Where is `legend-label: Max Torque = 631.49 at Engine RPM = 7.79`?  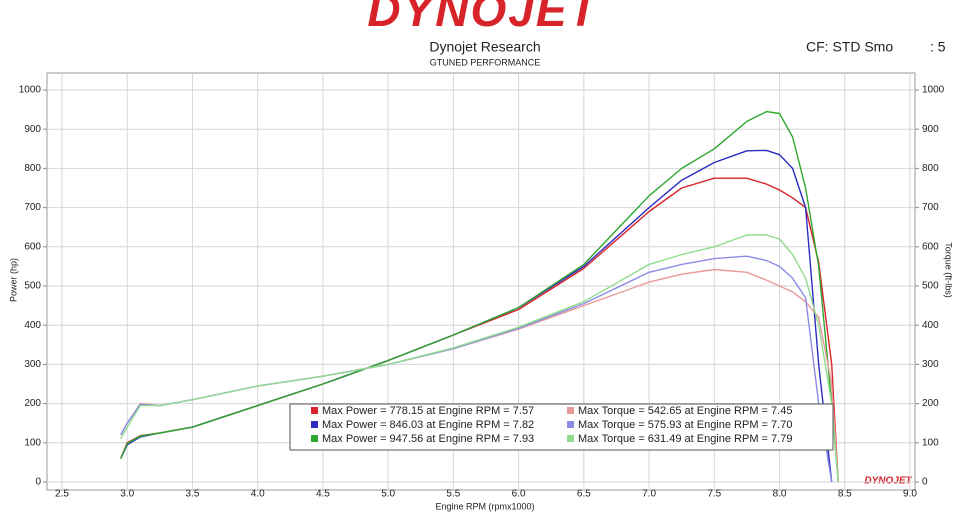
legend-label: Max Torque = 631.49 at Engine RPM = 7.79 is located at coordinates (685, 439).